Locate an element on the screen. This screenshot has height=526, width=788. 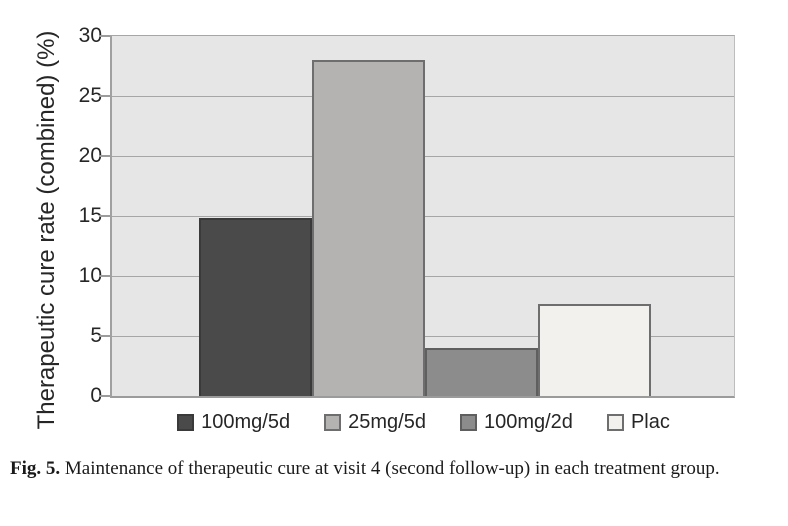
legend: 100mg/5d 25mg/5d 100mg/2d Plac is located at coordinates (423, 422).